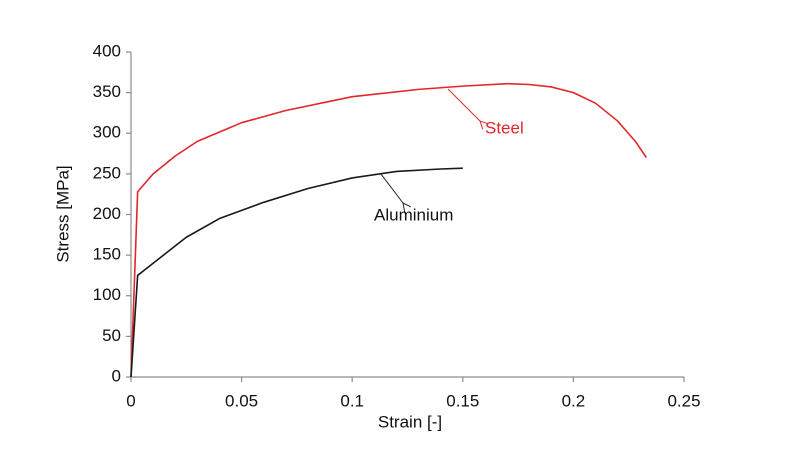 This screenshot has width=800, height=450. I want to click on y-tick-label: 400, so click(107, 50).